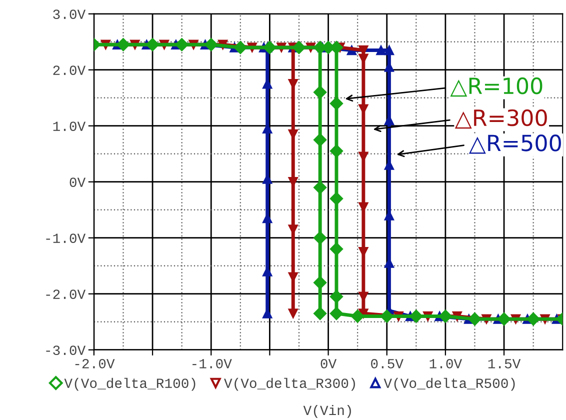 The image size is (566, 420). What do you see at coordinates (66, 351) in the screenshot?
I see `y-tick-label: -3.0V` at bounding box center [66, 351].